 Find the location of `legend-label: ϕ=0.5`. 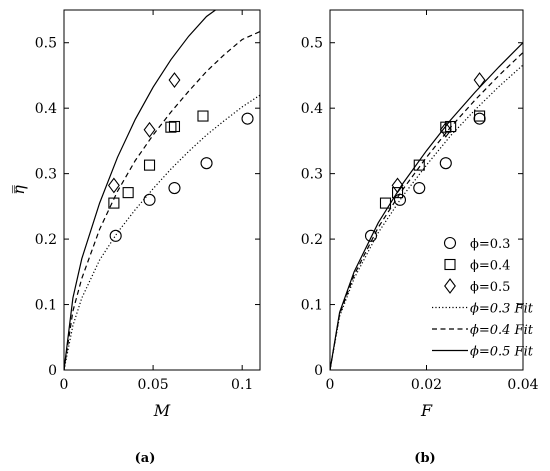

legend-label: ϕ=0.5 is located at coordinates (490, 287).